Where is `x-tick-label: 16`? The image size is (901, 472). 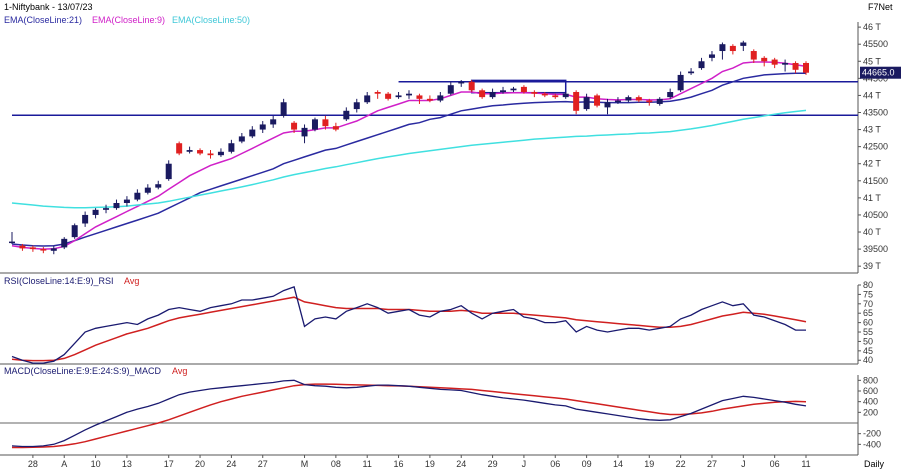
x-tick-label: 16 is located at coordinates (399, 464).